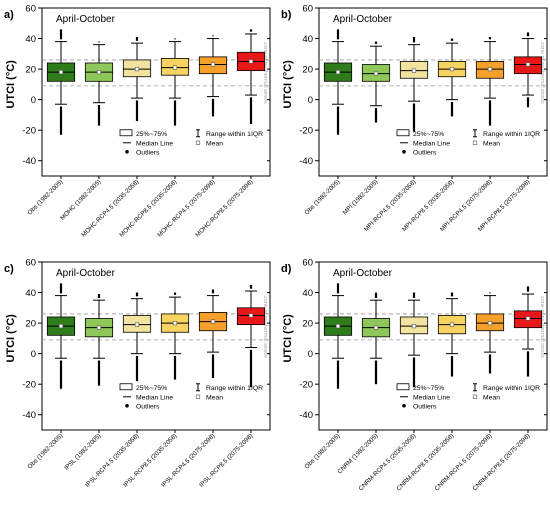  What do you see at coordinates (9, 269) in the screenshot?
I see `panel-label: c)` at bounding box center [9, 269].